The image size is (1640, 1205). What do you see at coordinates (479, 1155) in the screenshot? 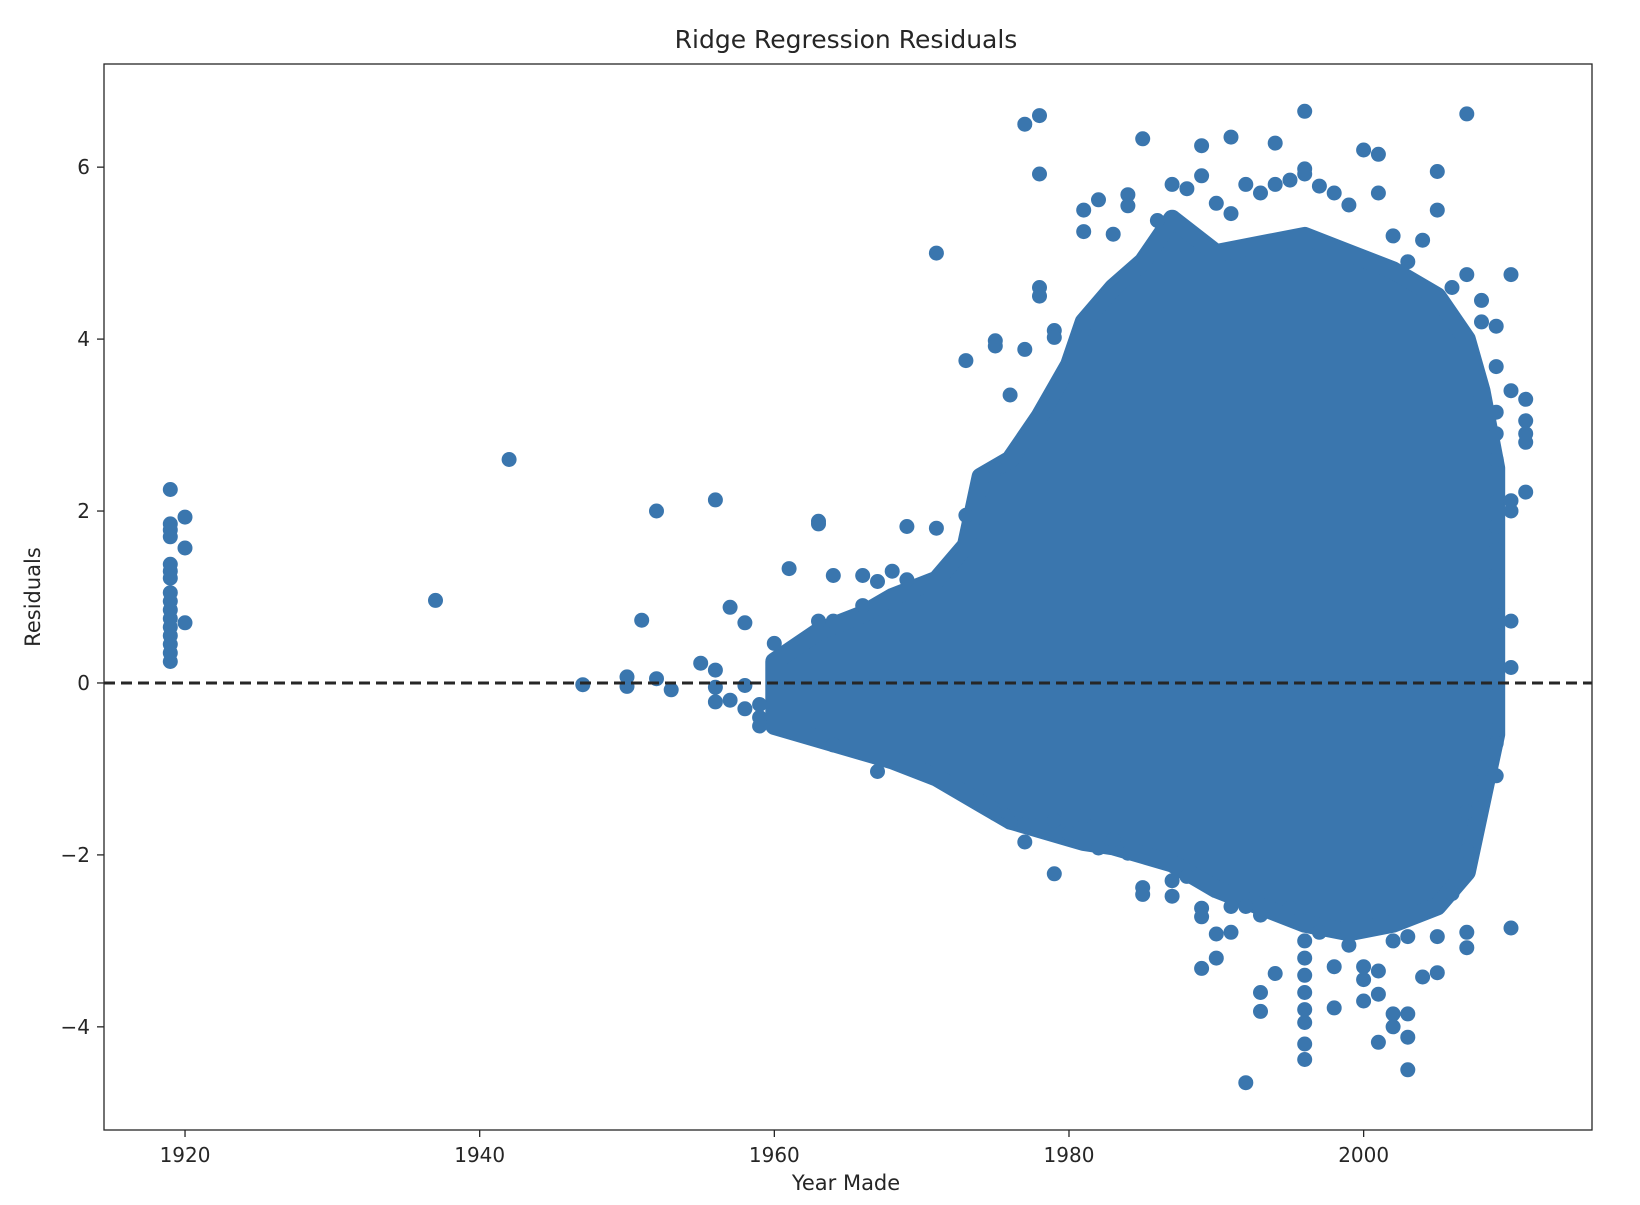
I see `x-tick-label: 1940` at bounding box center [479, 1155].